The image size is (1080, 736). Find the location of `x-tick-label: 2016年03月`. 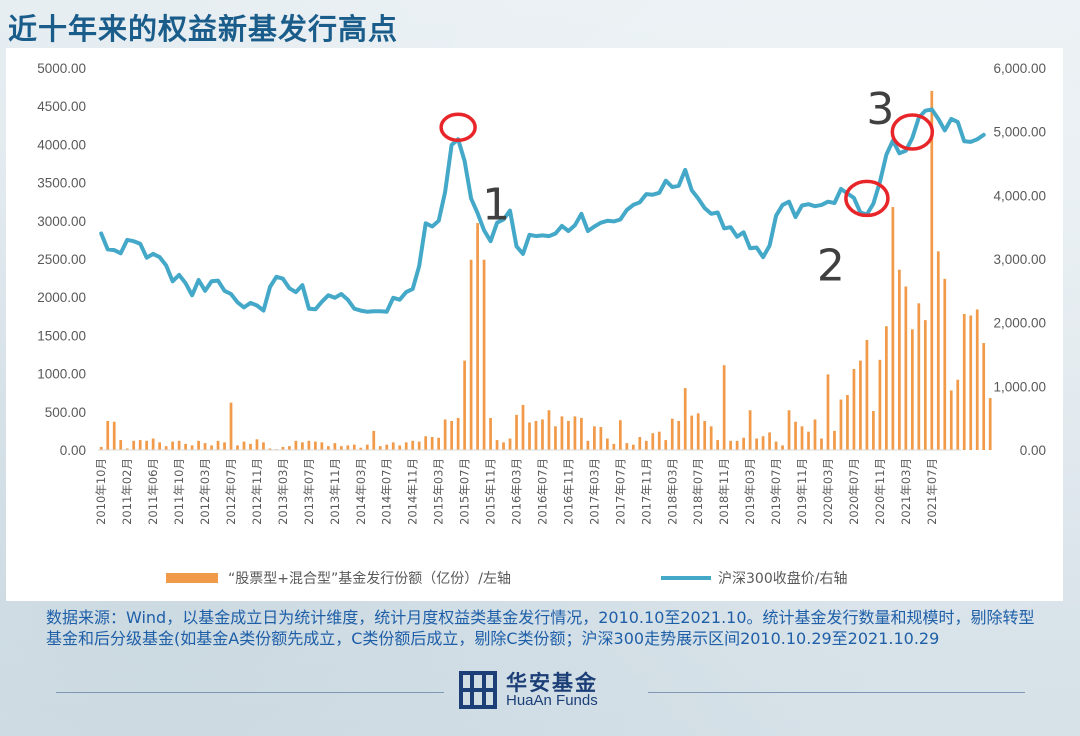

x-tick-label: 2016年03月 is located at coordinates (517, 491).